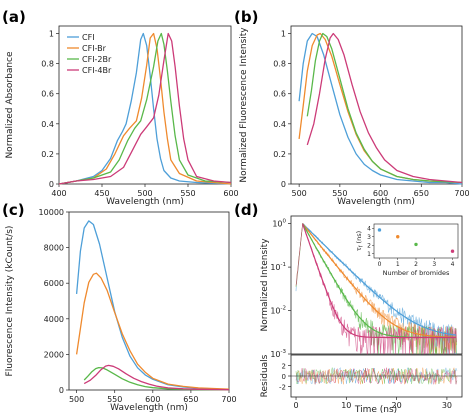 This screenshot has height=417, width=474. What do you see at coordinates (284, 367) in the screenshot?
I see `panel-d-residual-ytick-label: 2` at bounding box center [284, 367].